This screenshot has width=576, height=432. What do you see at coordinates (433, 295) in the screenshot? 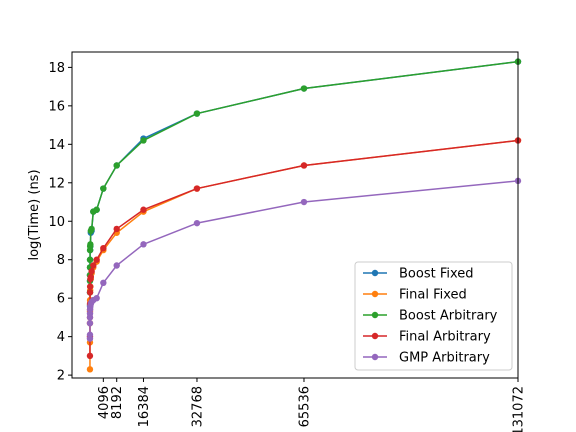
I see `legend-label: Final Fixed` at bounding box center [433, 295].